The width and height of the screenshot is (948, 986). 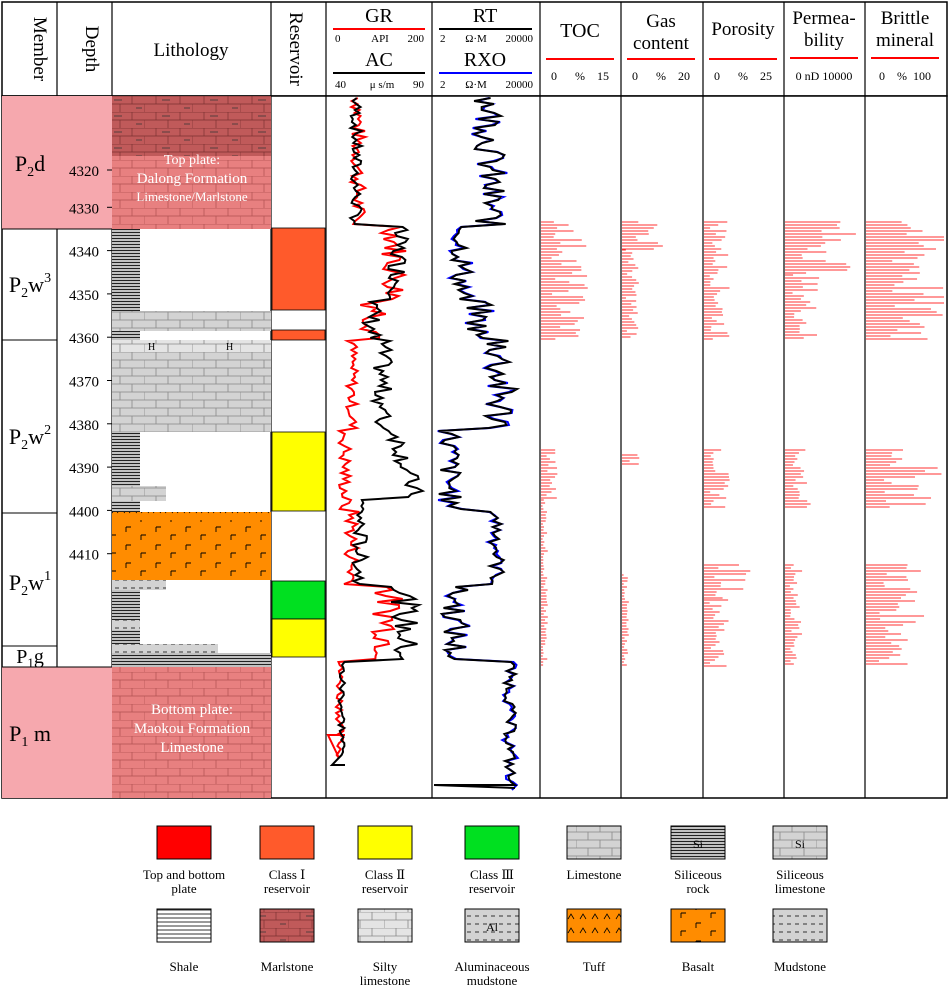 What do you see at coordinates (126, 335) in the screenshot?
I see `siliceous-rock-thin` at bounding box center [126, 335].